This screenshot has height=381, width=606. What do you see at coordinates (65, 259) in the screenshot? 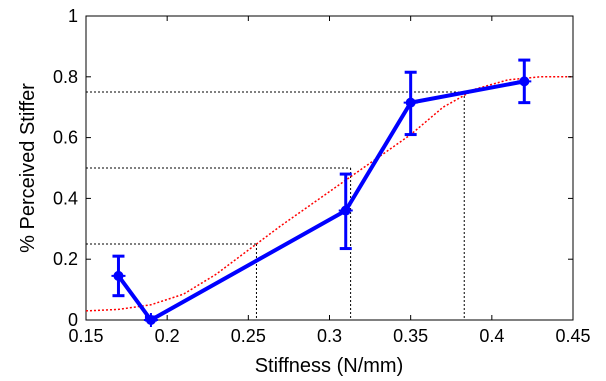
I see `y-tick-label: 0.2` at bounding box center [65, 259].